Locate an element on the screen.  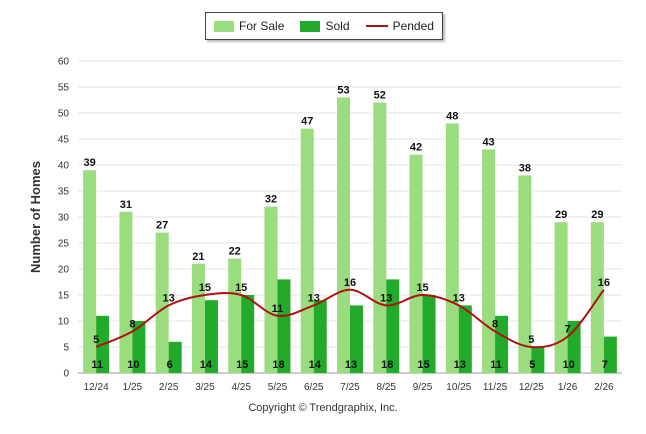
label-pended-12: 5 is located at coordinates (531, 340).